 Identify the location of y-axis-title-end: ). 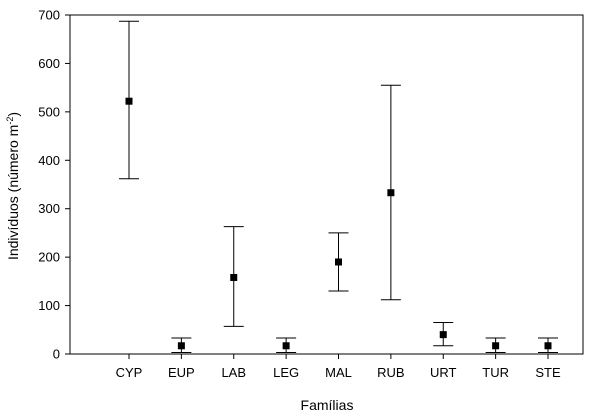
(13, 114).